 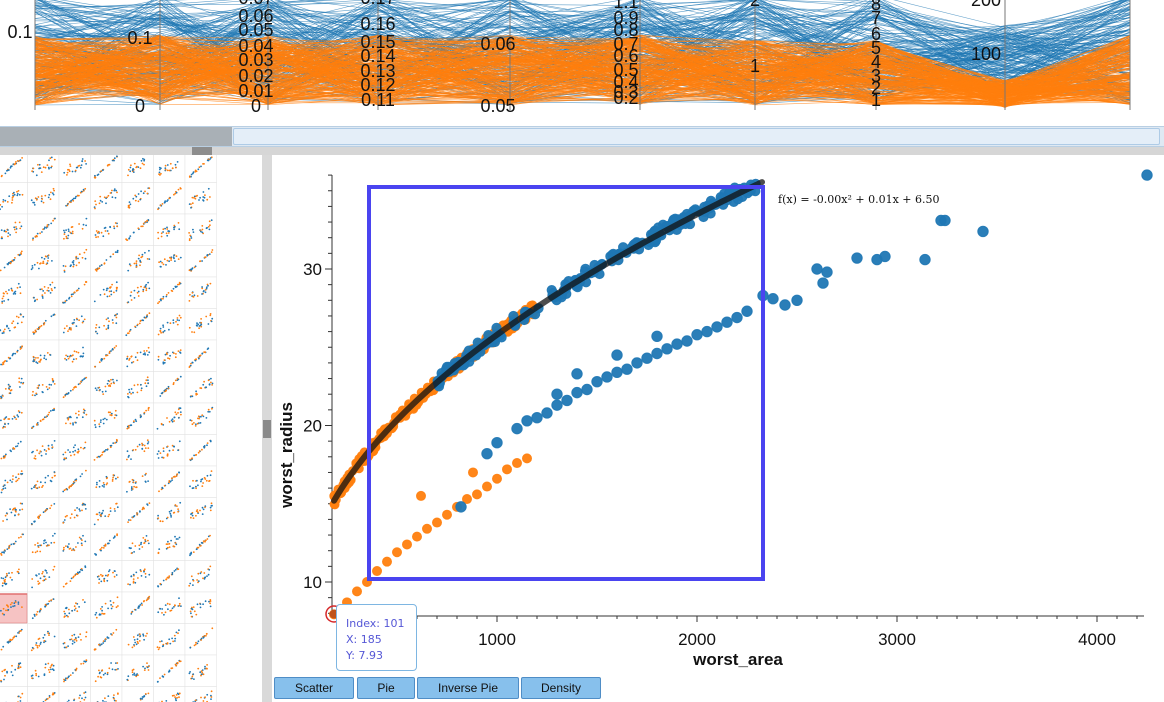 What do you see at coordinates (267, 429) in the screenshot?
I see `splitter-grip` at bounding box center [267, 429].